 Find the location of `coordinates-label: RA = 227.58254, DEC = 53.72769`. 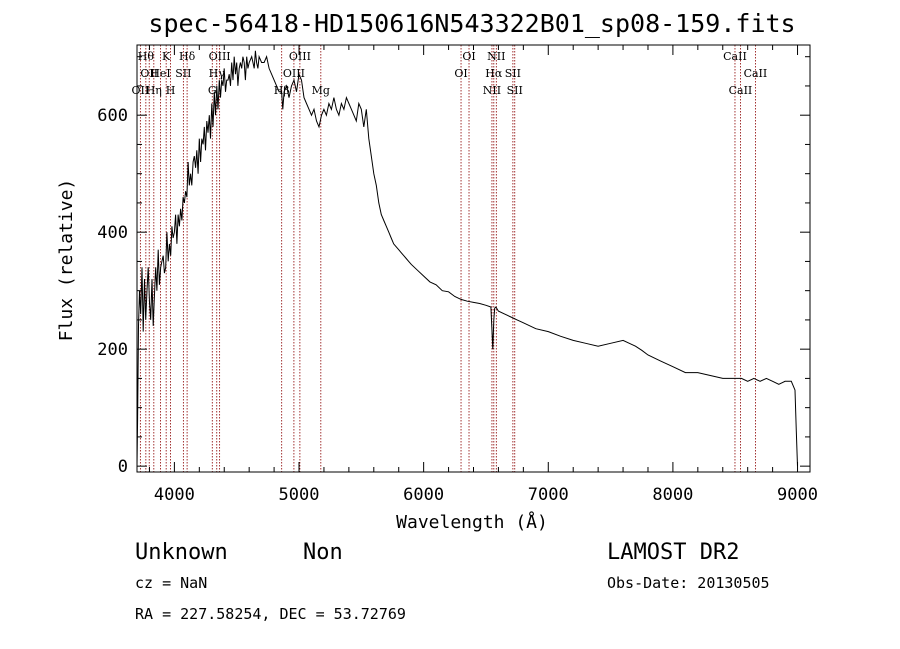

coordinates-label: RA = 227.58254, DEC = 53.72769 is located at coordinates (270, 614).